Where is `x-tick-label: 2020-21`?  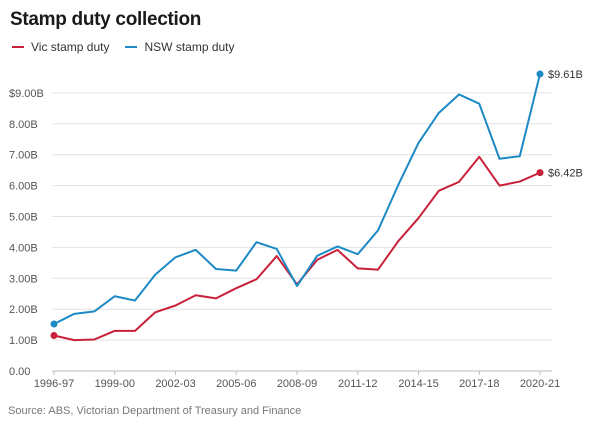
x-tick-label: 2020-21 is located at coordinates (540, 384).